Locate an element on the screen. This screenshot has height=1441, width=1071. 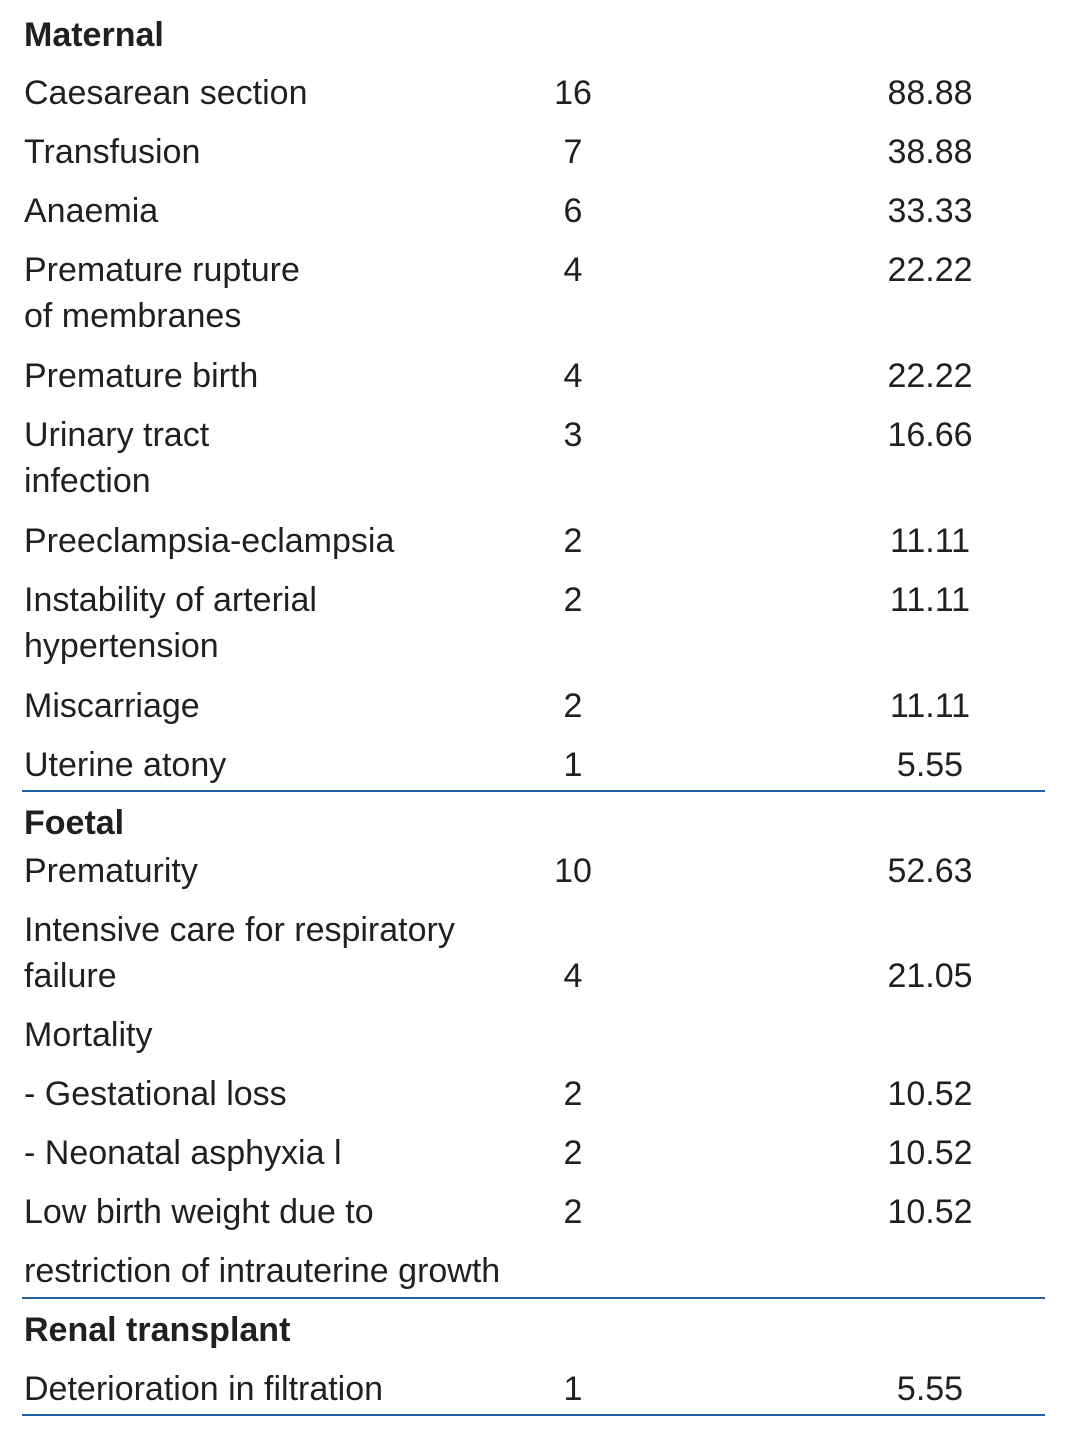
row-label: - Neonatal asphyxia l is located at coordinates (183, 1153).